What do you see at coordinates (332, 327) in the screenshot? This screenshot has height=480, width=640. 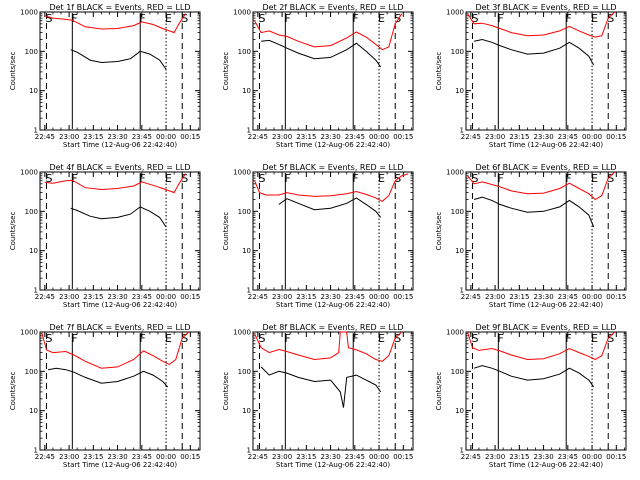 I see `plot-title: Det 8f BLACK = Events, RED = LLD` at bounding box center [332, 327].